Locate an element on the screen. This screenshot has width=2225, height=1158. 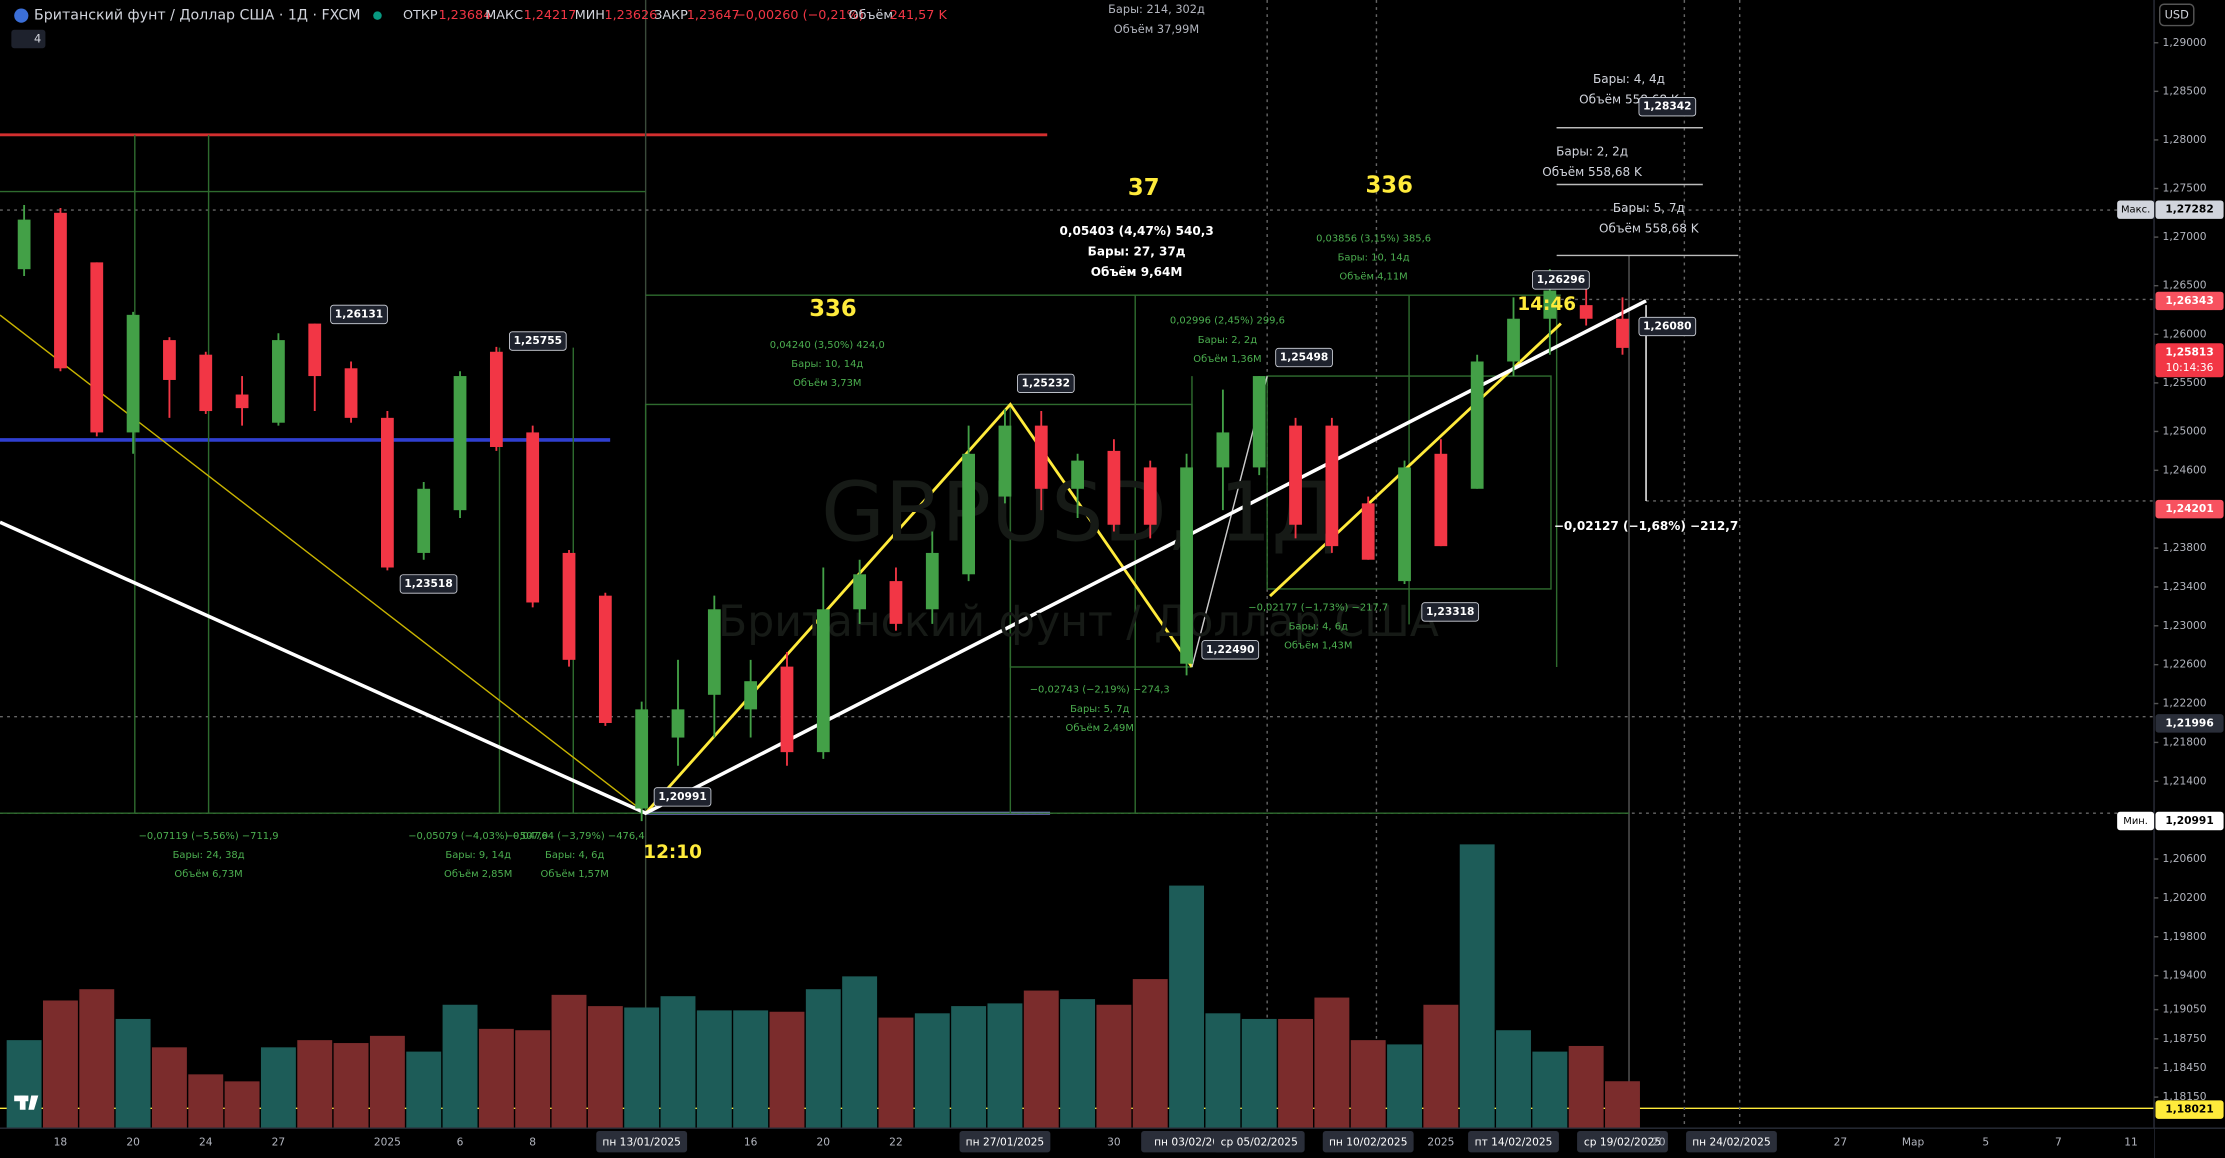
price-label: 1,26131 is located at coordinates (359, 313).